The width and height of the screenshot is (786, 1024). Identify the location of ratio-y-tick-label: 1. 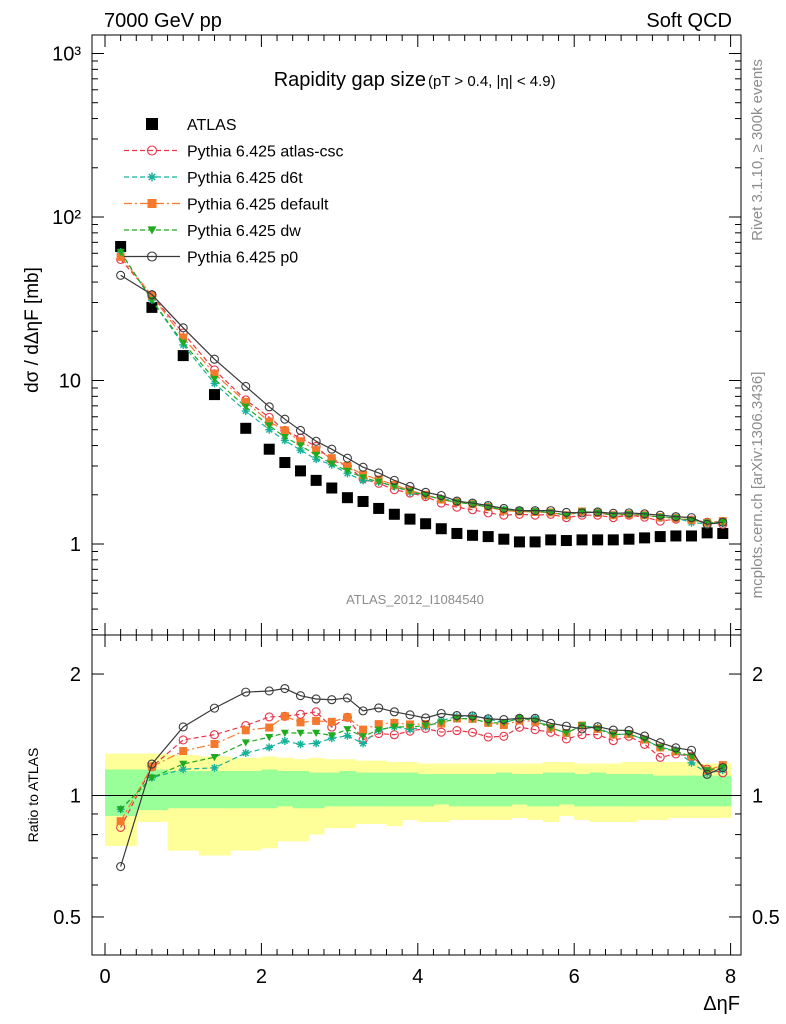
(75, 797).